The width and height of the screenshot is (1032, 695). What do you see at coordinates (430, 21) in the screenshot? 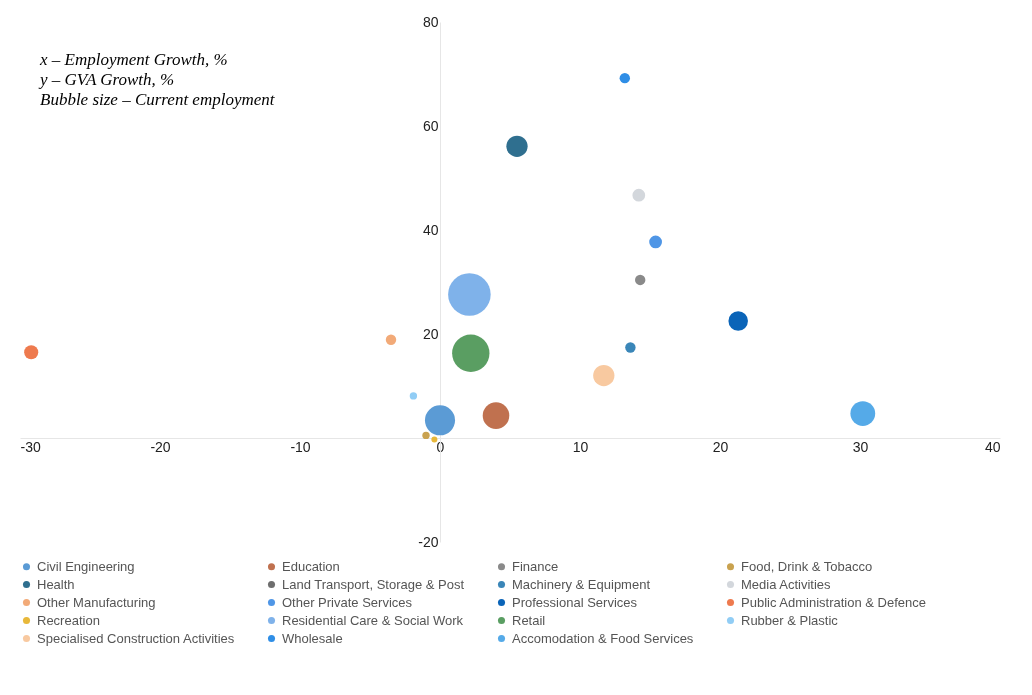
I see `y-tick-label: 80` at bounding box center [430, 21].